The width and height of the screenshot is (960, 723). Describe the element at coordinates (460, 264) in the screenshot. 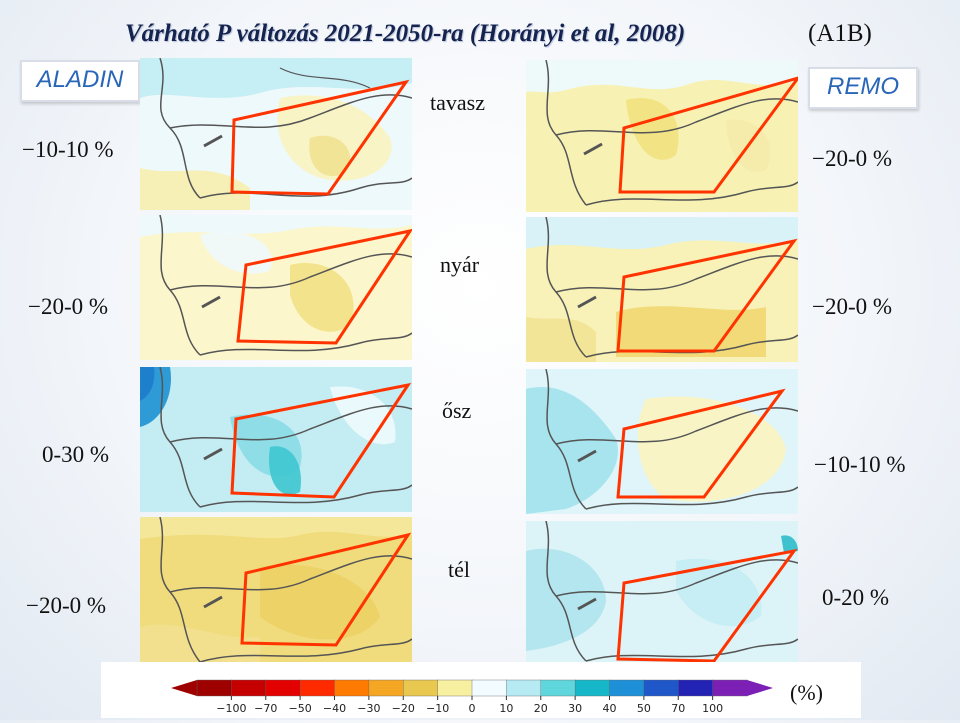

I see `season-label-summer: nyár` at that location.